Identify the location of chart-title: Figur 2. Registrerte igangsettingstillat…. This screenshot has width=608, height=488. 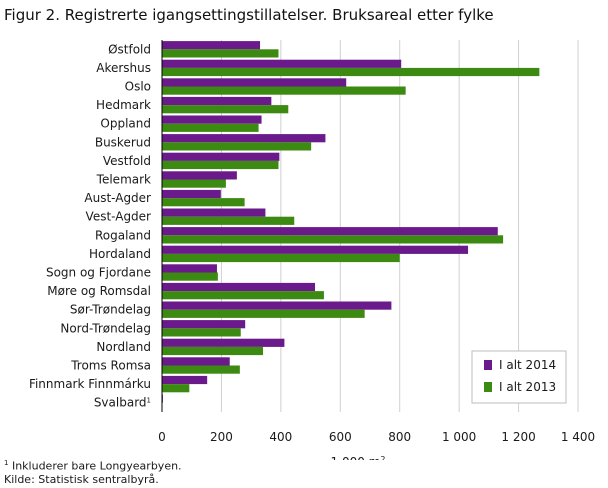
(249, 15).